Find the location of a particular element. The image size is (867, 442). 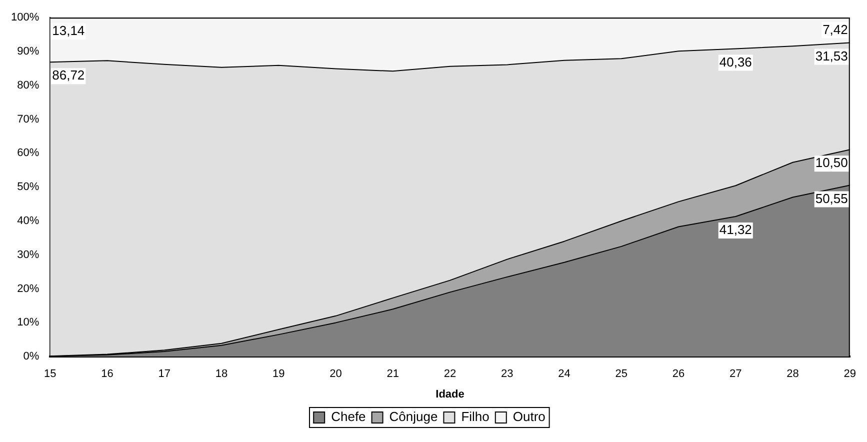

x-tick-label: 28 is located at coordinates (792, 374).